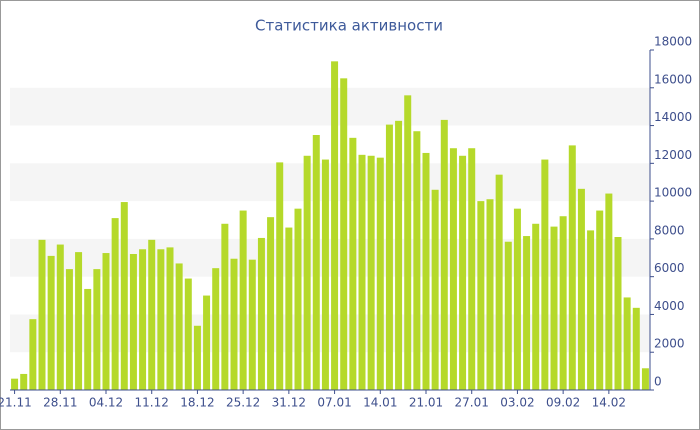 The height and width of the screenshot is (430, 700). What do you see at coordinates (60, 403) in the screenshot?
I see `x-tick-label: 28.11` at bounding box center [60, 403].